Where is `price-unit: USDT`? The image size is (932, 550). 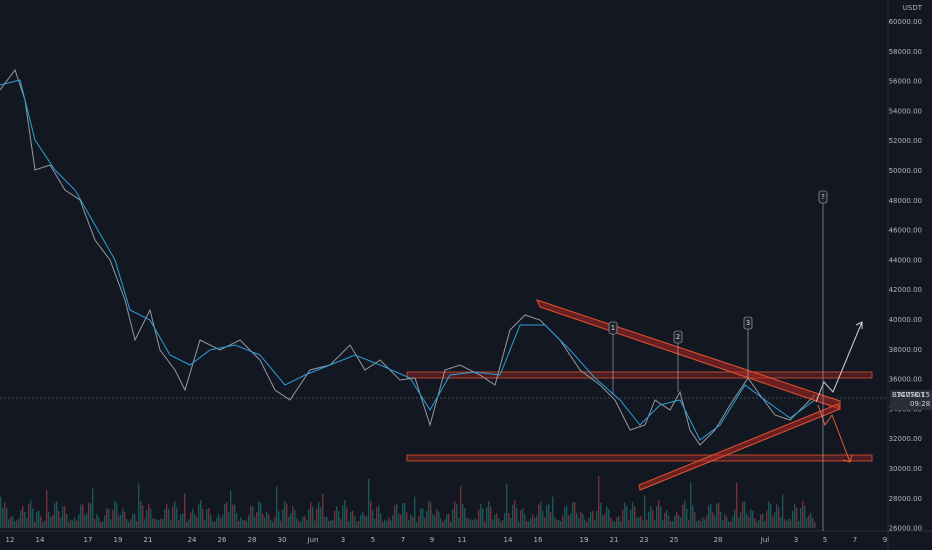
price-unit: USDT is located at coordinates (913, 8).